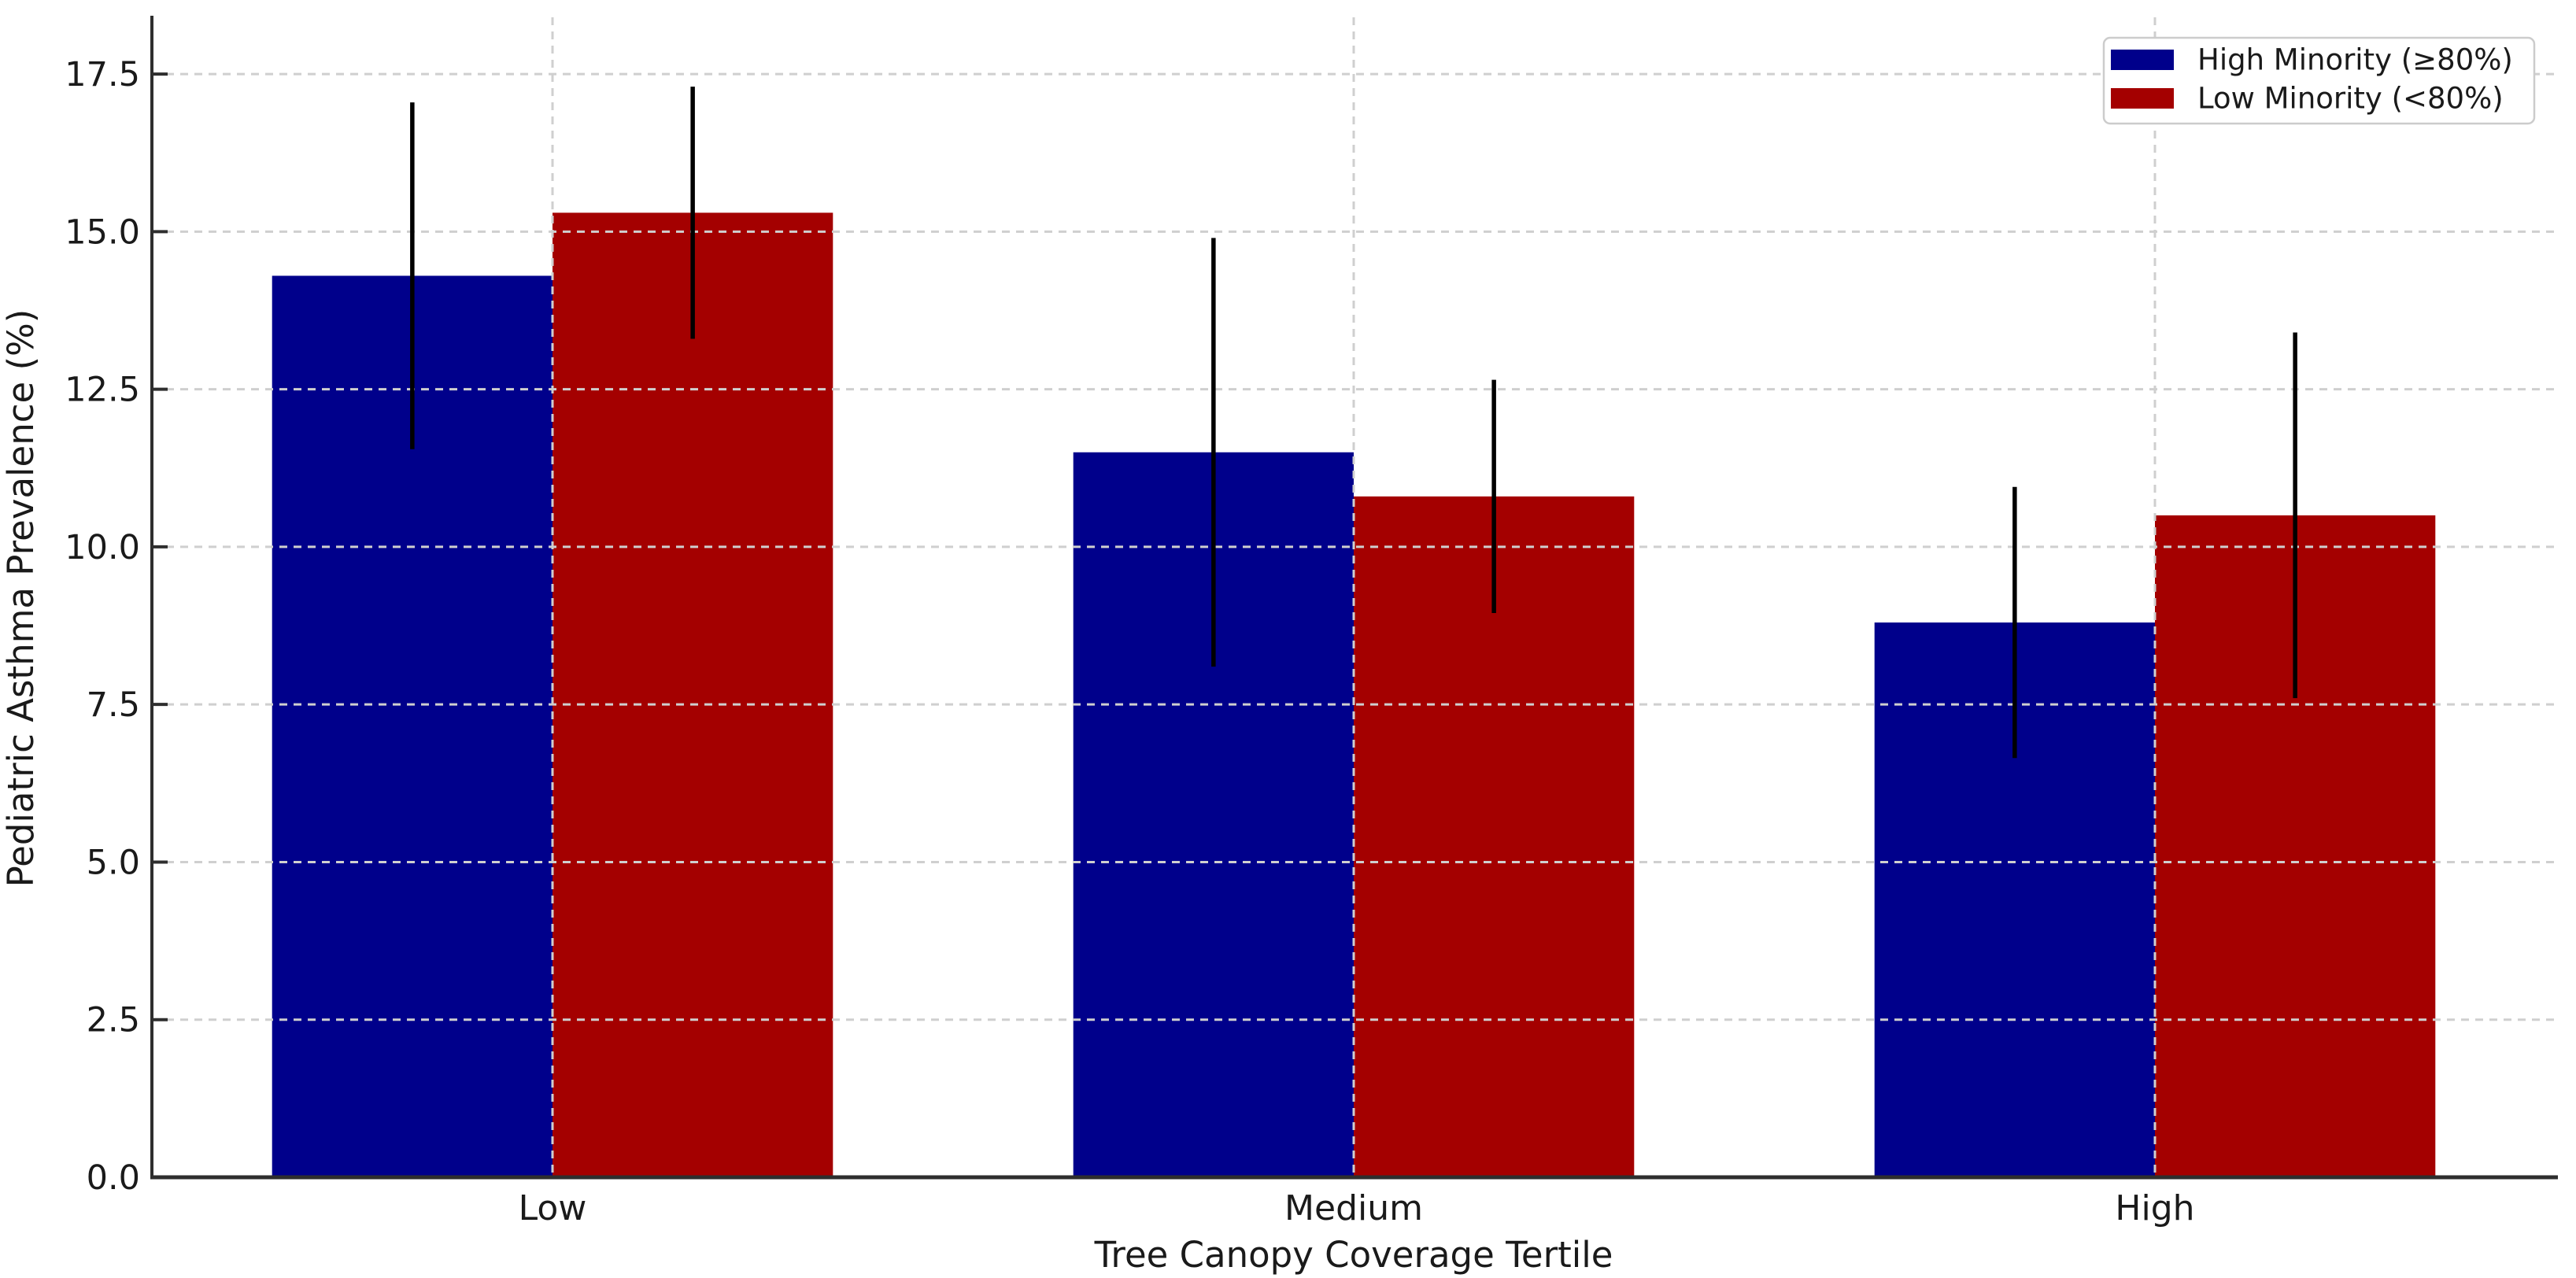 The image size is (2576, 1278). What do you see at coordinates (693, 695) in the screenshot?
I see `bar-low-minority-low` at bounding box center [693, 695].